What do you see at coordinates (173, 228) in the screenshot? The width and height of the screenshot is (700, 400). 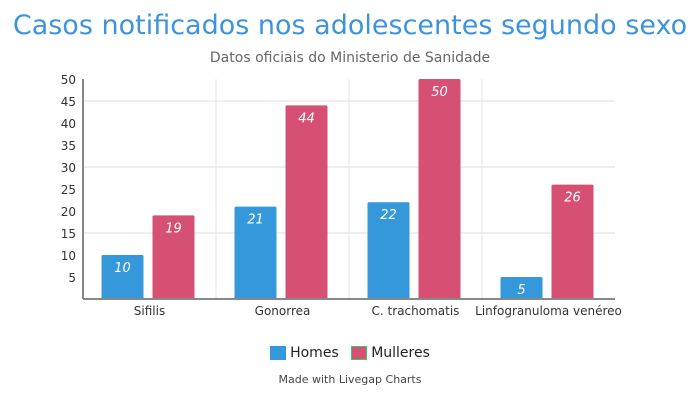 I see `data-label: 19` at bounding box center [173, 228].